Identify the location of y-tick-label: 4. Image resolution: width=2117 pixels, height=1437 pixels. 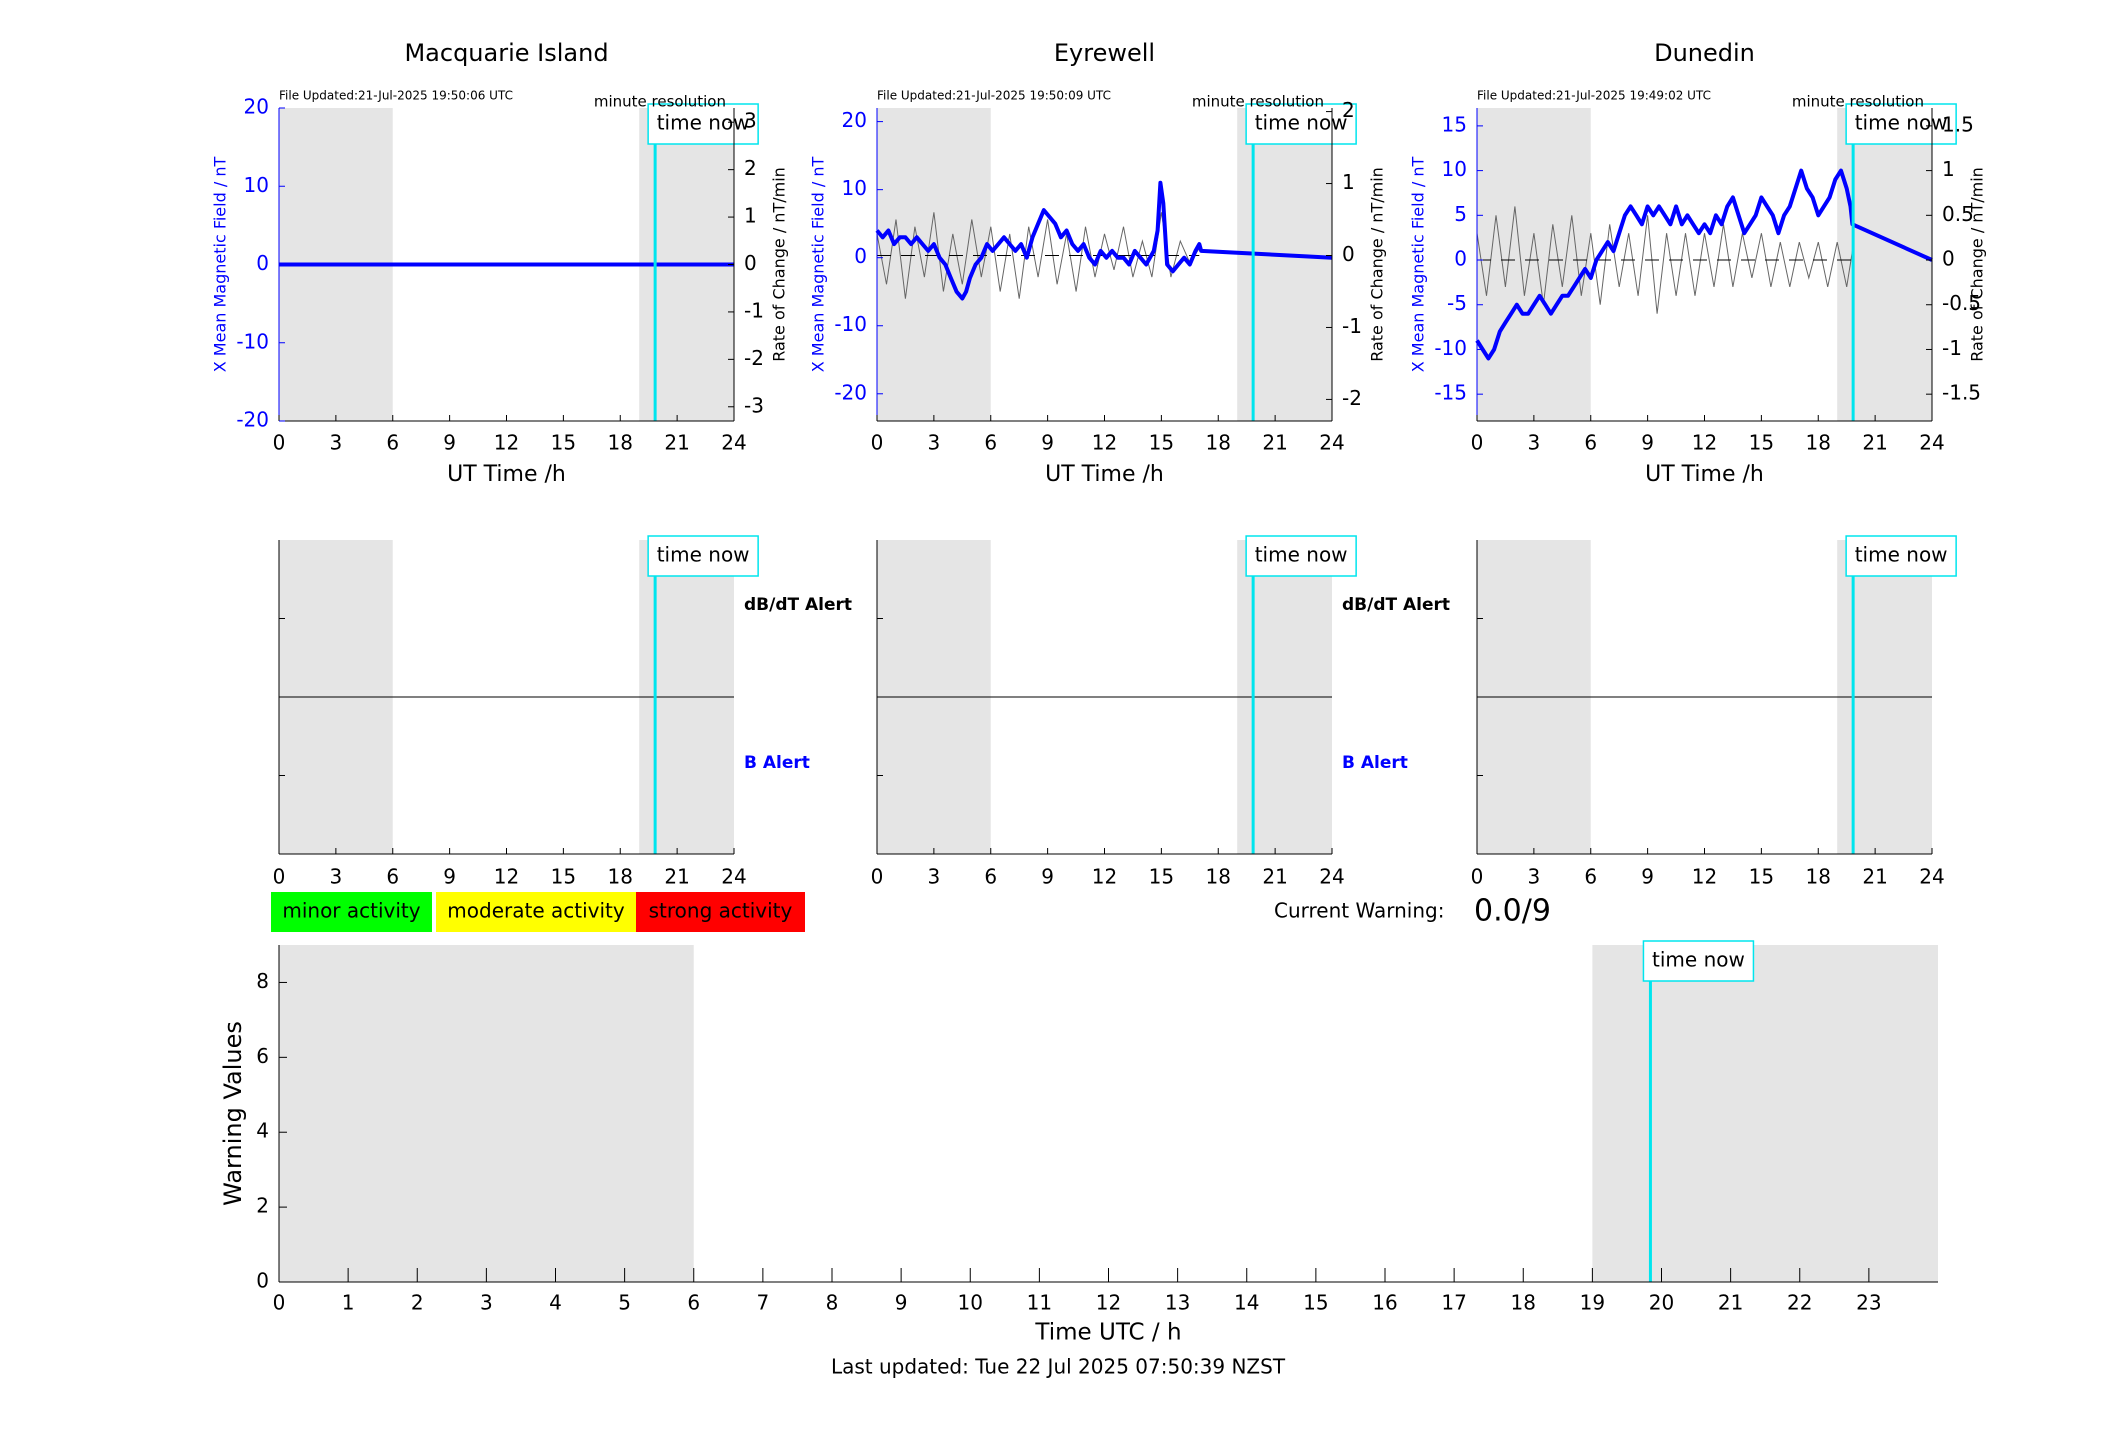
(262, 1131).